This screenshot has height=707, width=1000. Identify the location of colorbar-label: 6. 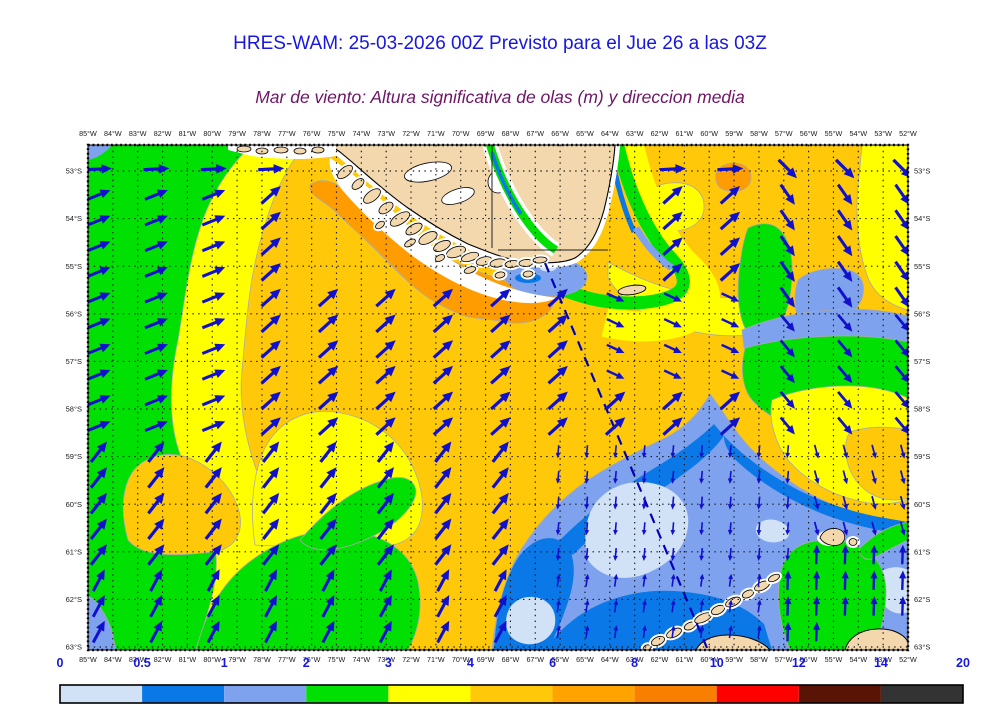
(552, 663).